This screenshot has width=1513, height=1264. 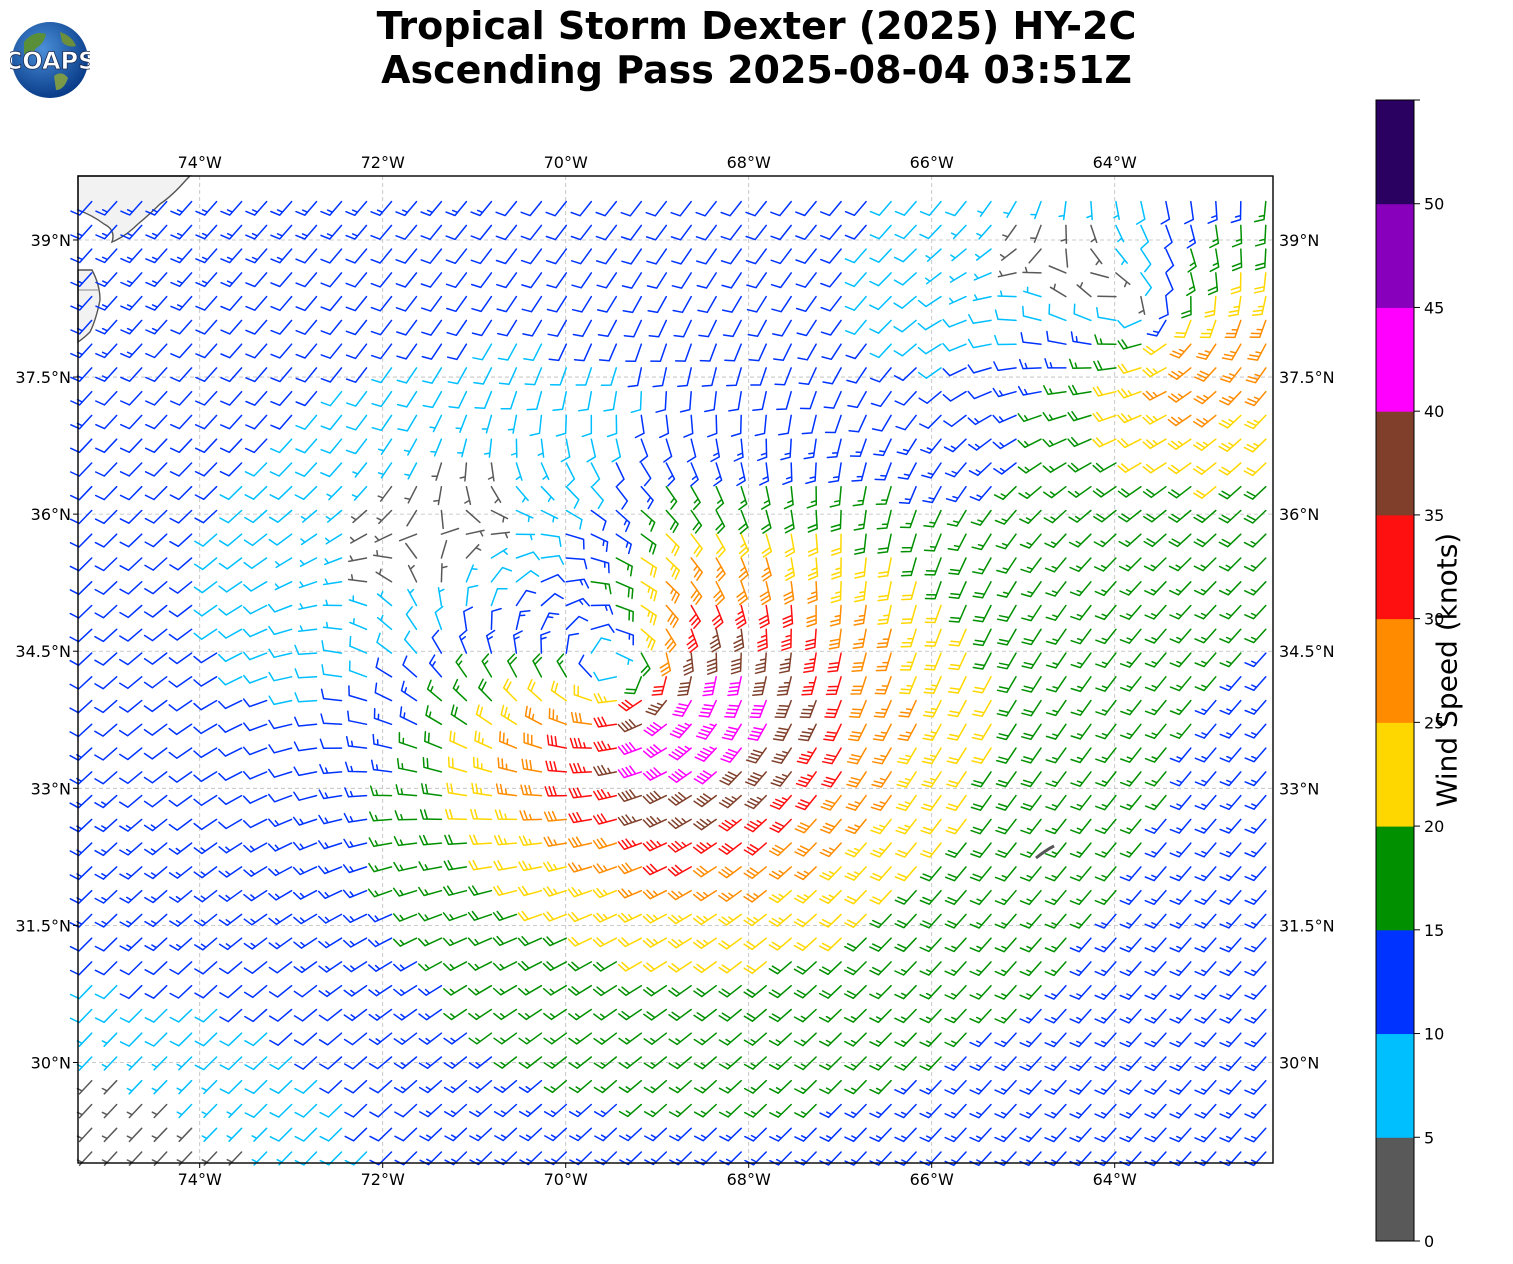 What do you see at coordinates (51, 514) in the screenshot?
I see `lat-tick-left-2: 36°N` at bounding box center [51, 514].